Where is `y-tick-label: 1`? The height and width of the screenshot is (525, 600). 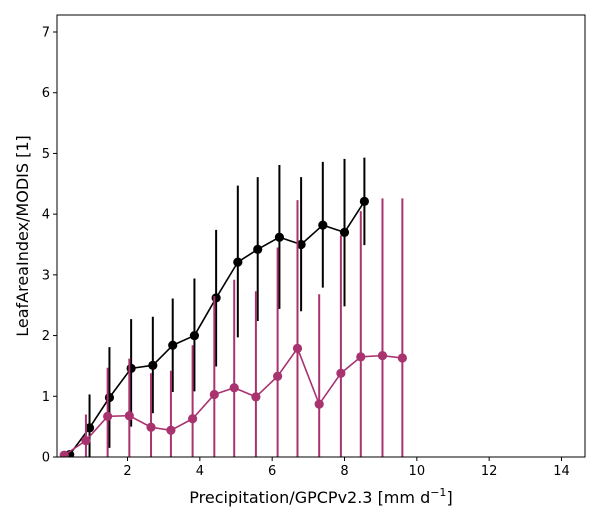 y-tick-label: 1 is located at coordinates (46, 397).